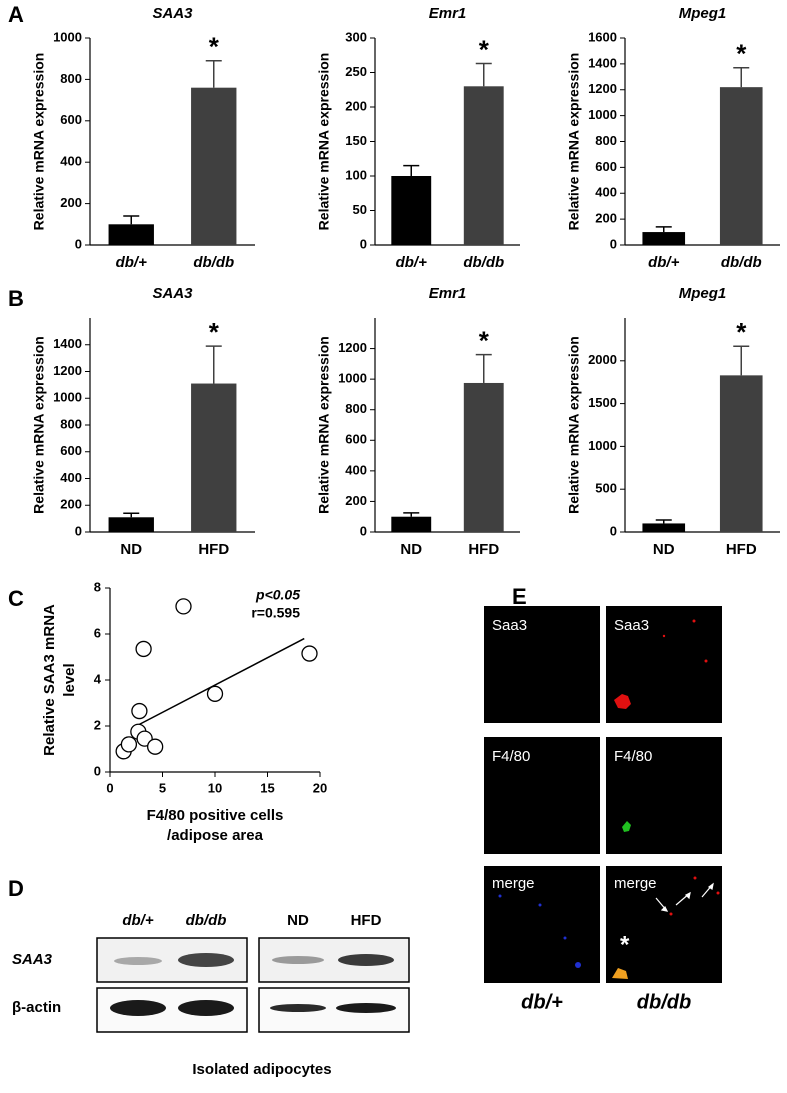 The width and height of the screenshot is (787, 1093). Describe the element at coordinates (684, 897) in the screenshot. I see `arrows` at that location.